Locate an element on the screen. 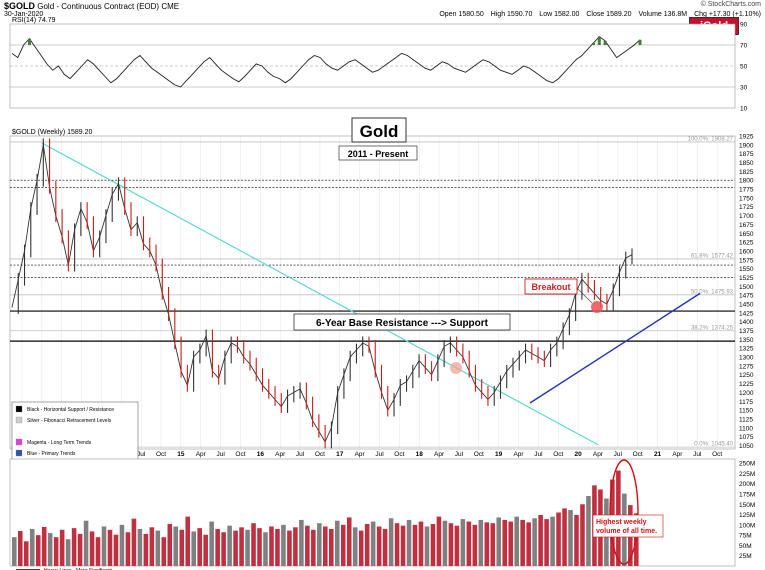 The image size is (765, 570). exchange: CME is located at coordinates (170, 6).